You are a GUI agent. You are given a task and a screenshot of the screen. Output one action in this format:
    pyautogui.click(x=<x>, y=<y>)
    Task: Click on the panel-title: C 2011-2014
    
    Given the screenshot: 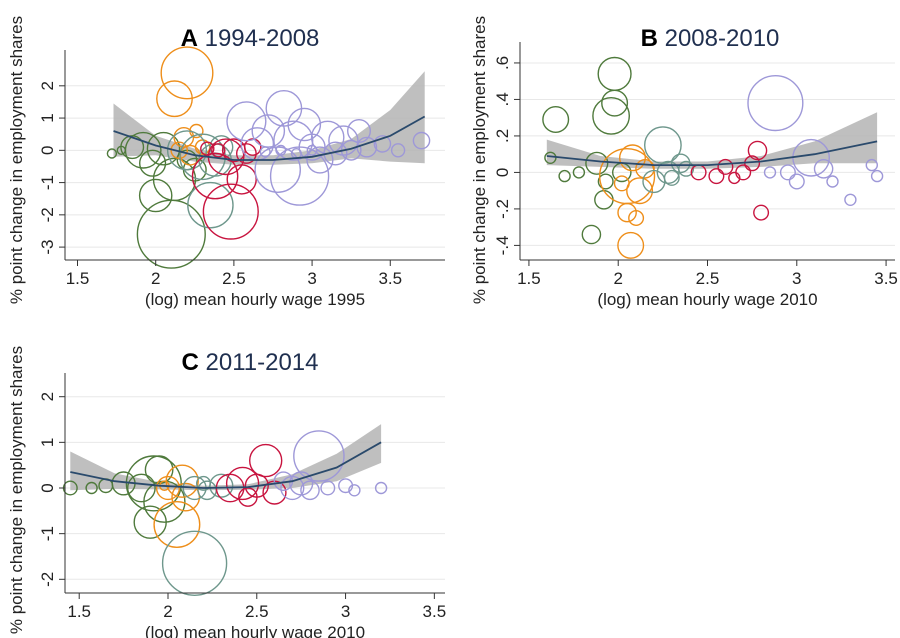 What is the action you would take?
    pyautogui.click(x=249, y=362)
    